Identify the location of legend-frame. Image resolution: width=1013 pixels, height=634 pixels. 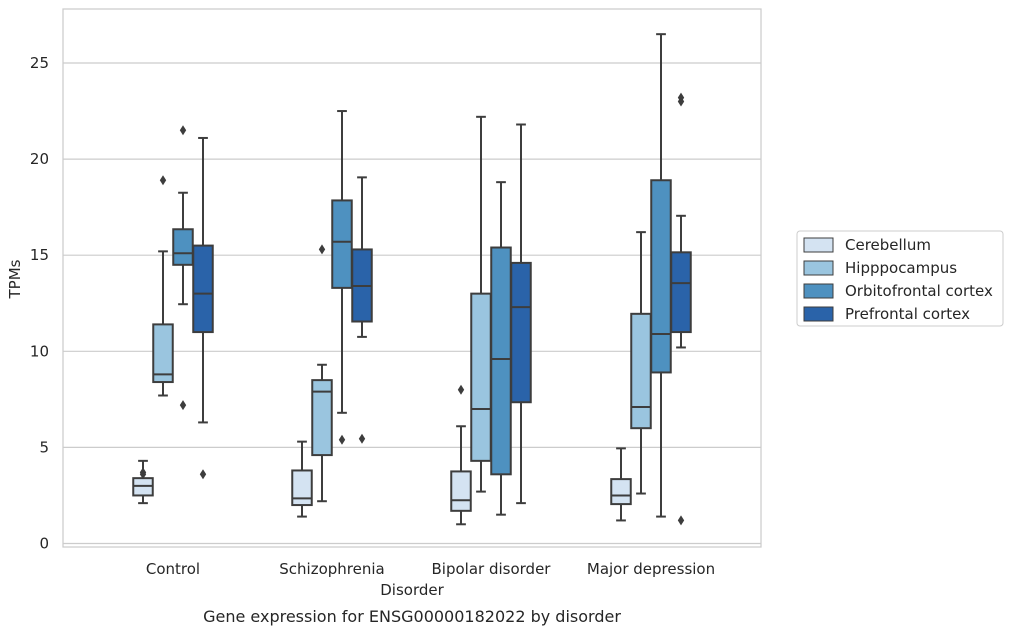
(900, 278).